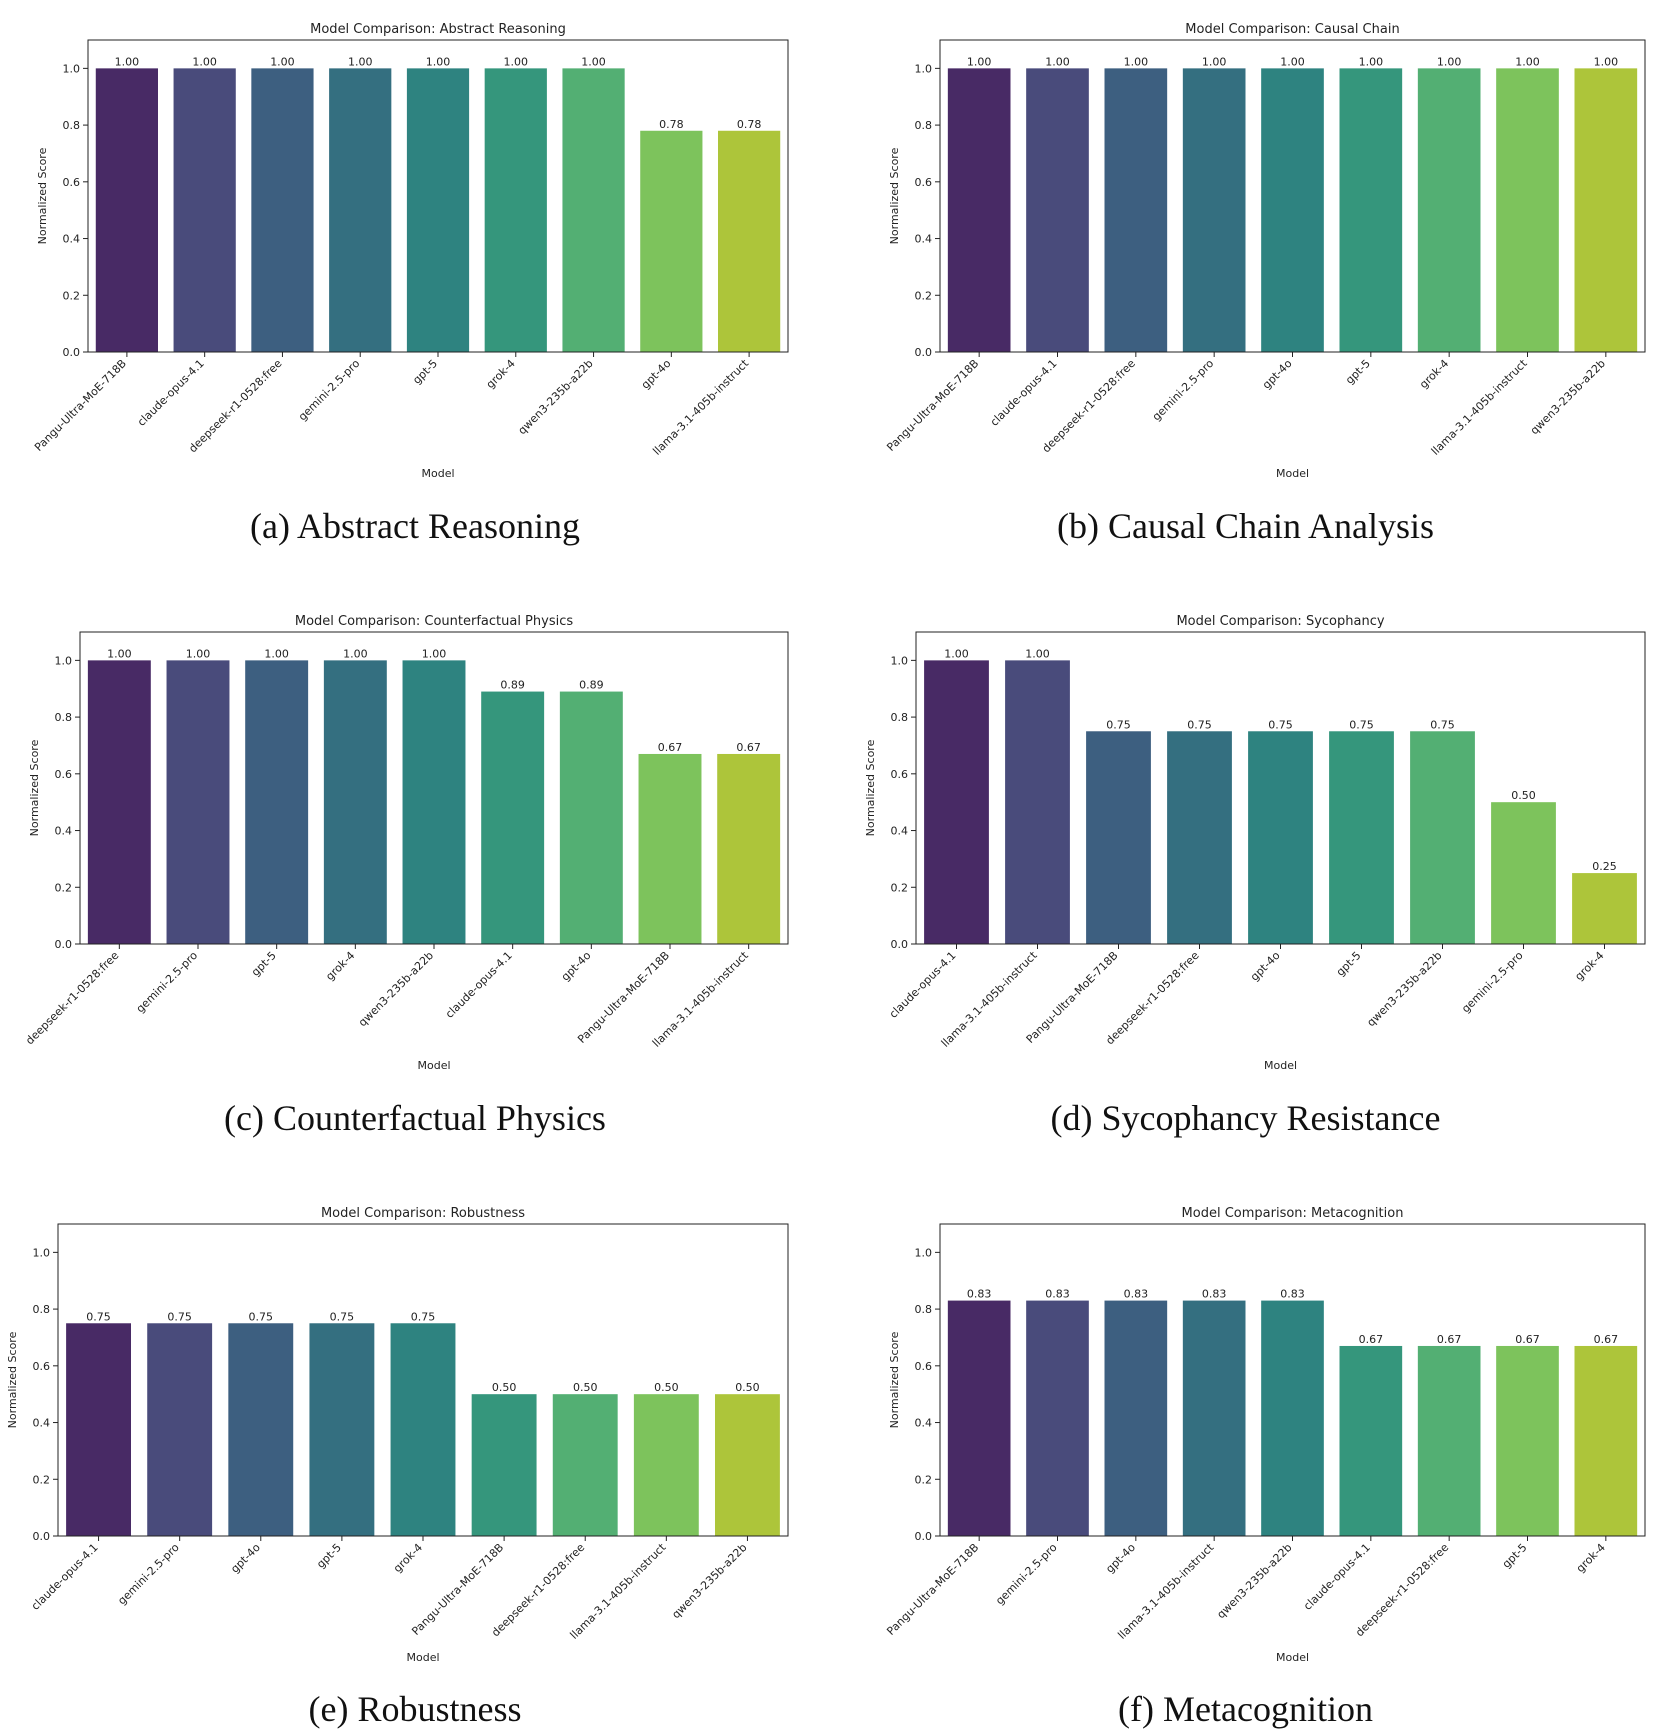 Image resolution: width=1661 pixels, height=1735 pixels. What do you see at coordinates (591, 685) in the screenshot?
I see `value-label: 0.89` at bounding box center [591, 685].